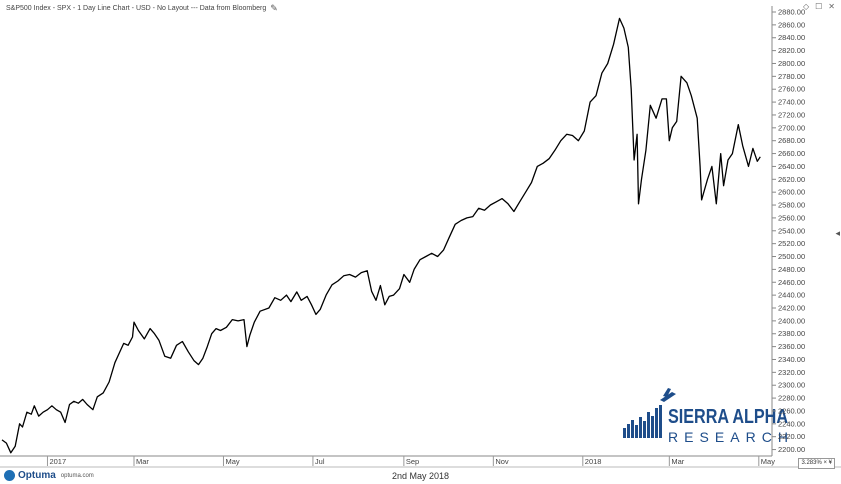 This screenshot has width=841, height=484. Describe the element at coordinates (728, 437) in the screenshot. I see `logo-sub: RESEARCH` at that location.